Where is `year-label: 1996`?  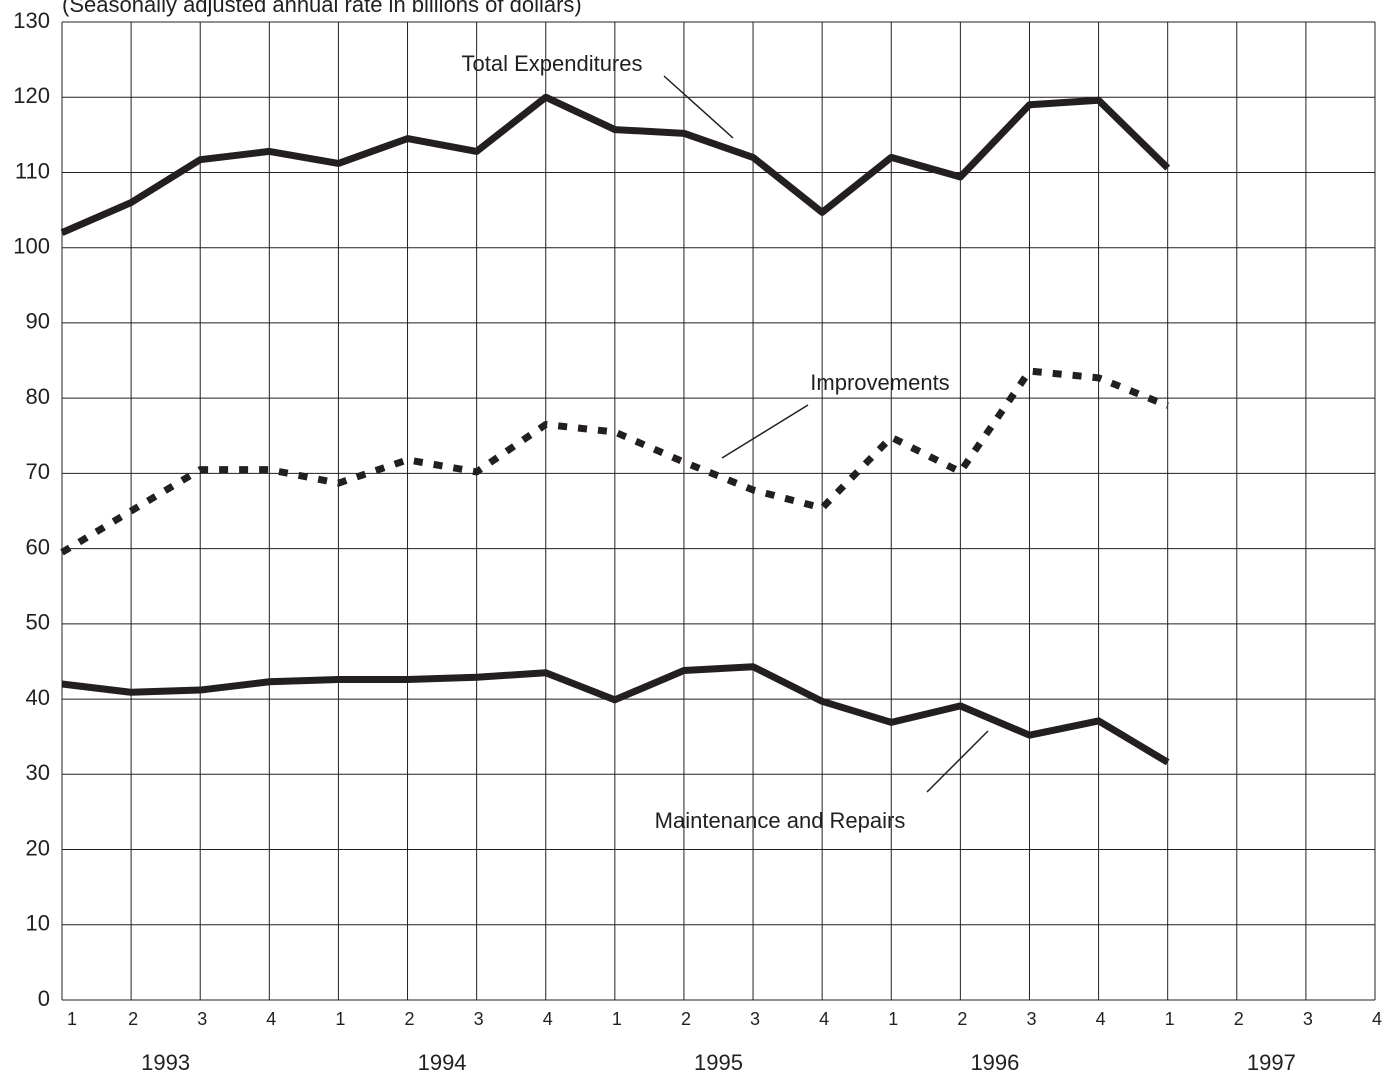
year-label: 1996 is located at coordinates (994, 1062).